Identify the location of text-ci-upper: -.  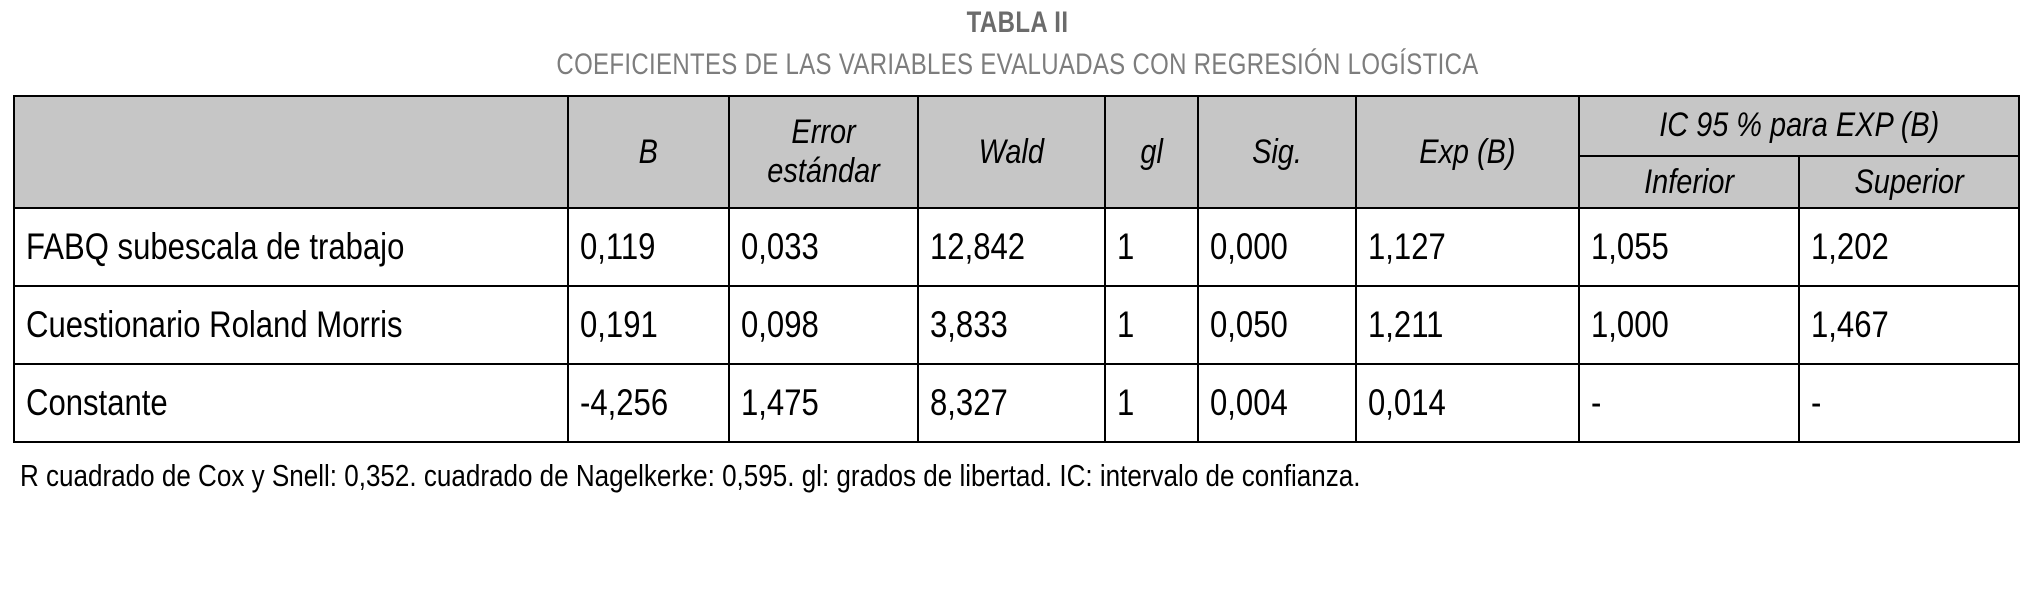
(1816, 402).